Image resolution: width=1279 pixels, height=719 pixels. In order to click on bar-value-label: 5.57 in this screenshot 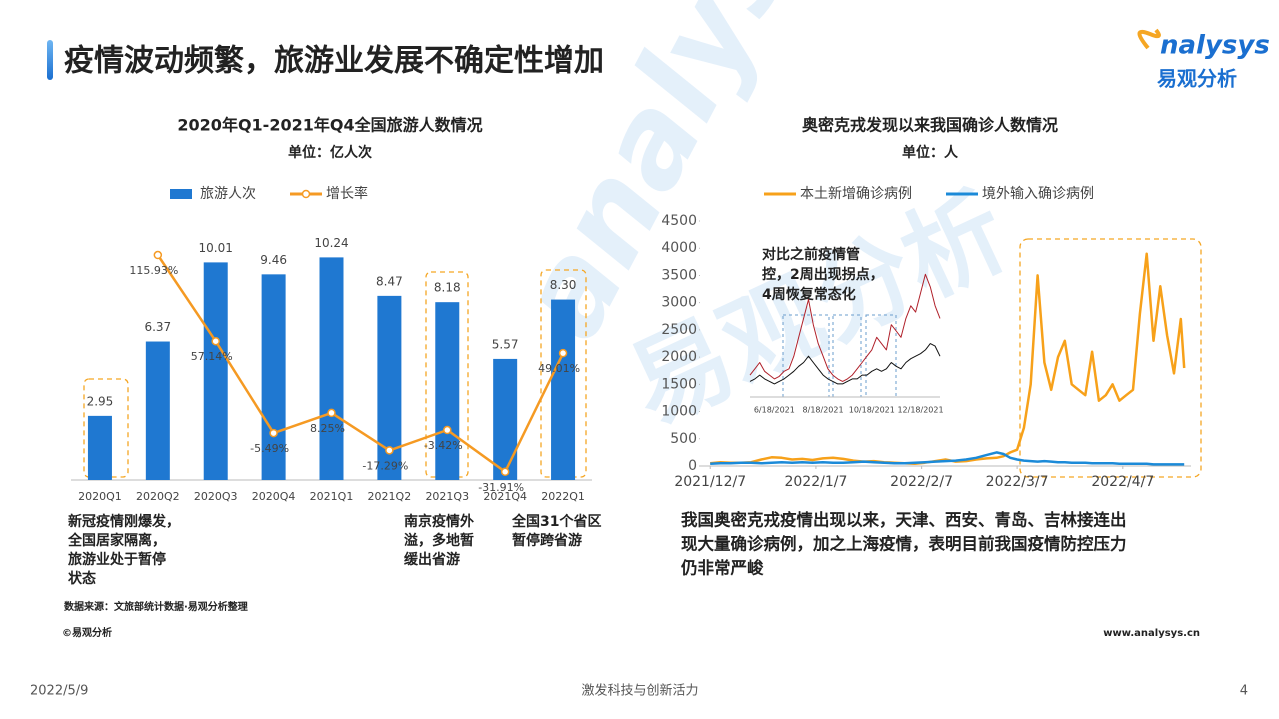, I will do `click(505, 344)`.